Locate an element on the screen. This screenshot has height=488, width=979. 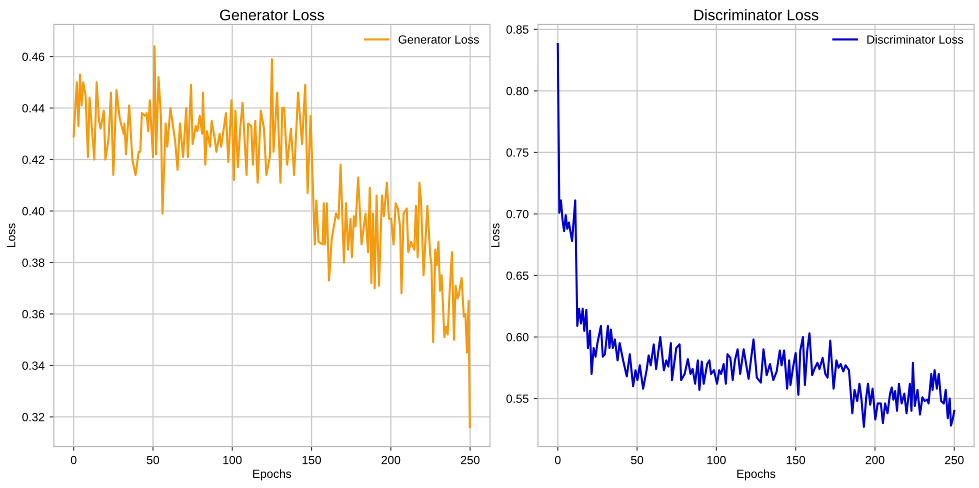
y-tick-label: 0.40 is located at coordinates (33, 211).